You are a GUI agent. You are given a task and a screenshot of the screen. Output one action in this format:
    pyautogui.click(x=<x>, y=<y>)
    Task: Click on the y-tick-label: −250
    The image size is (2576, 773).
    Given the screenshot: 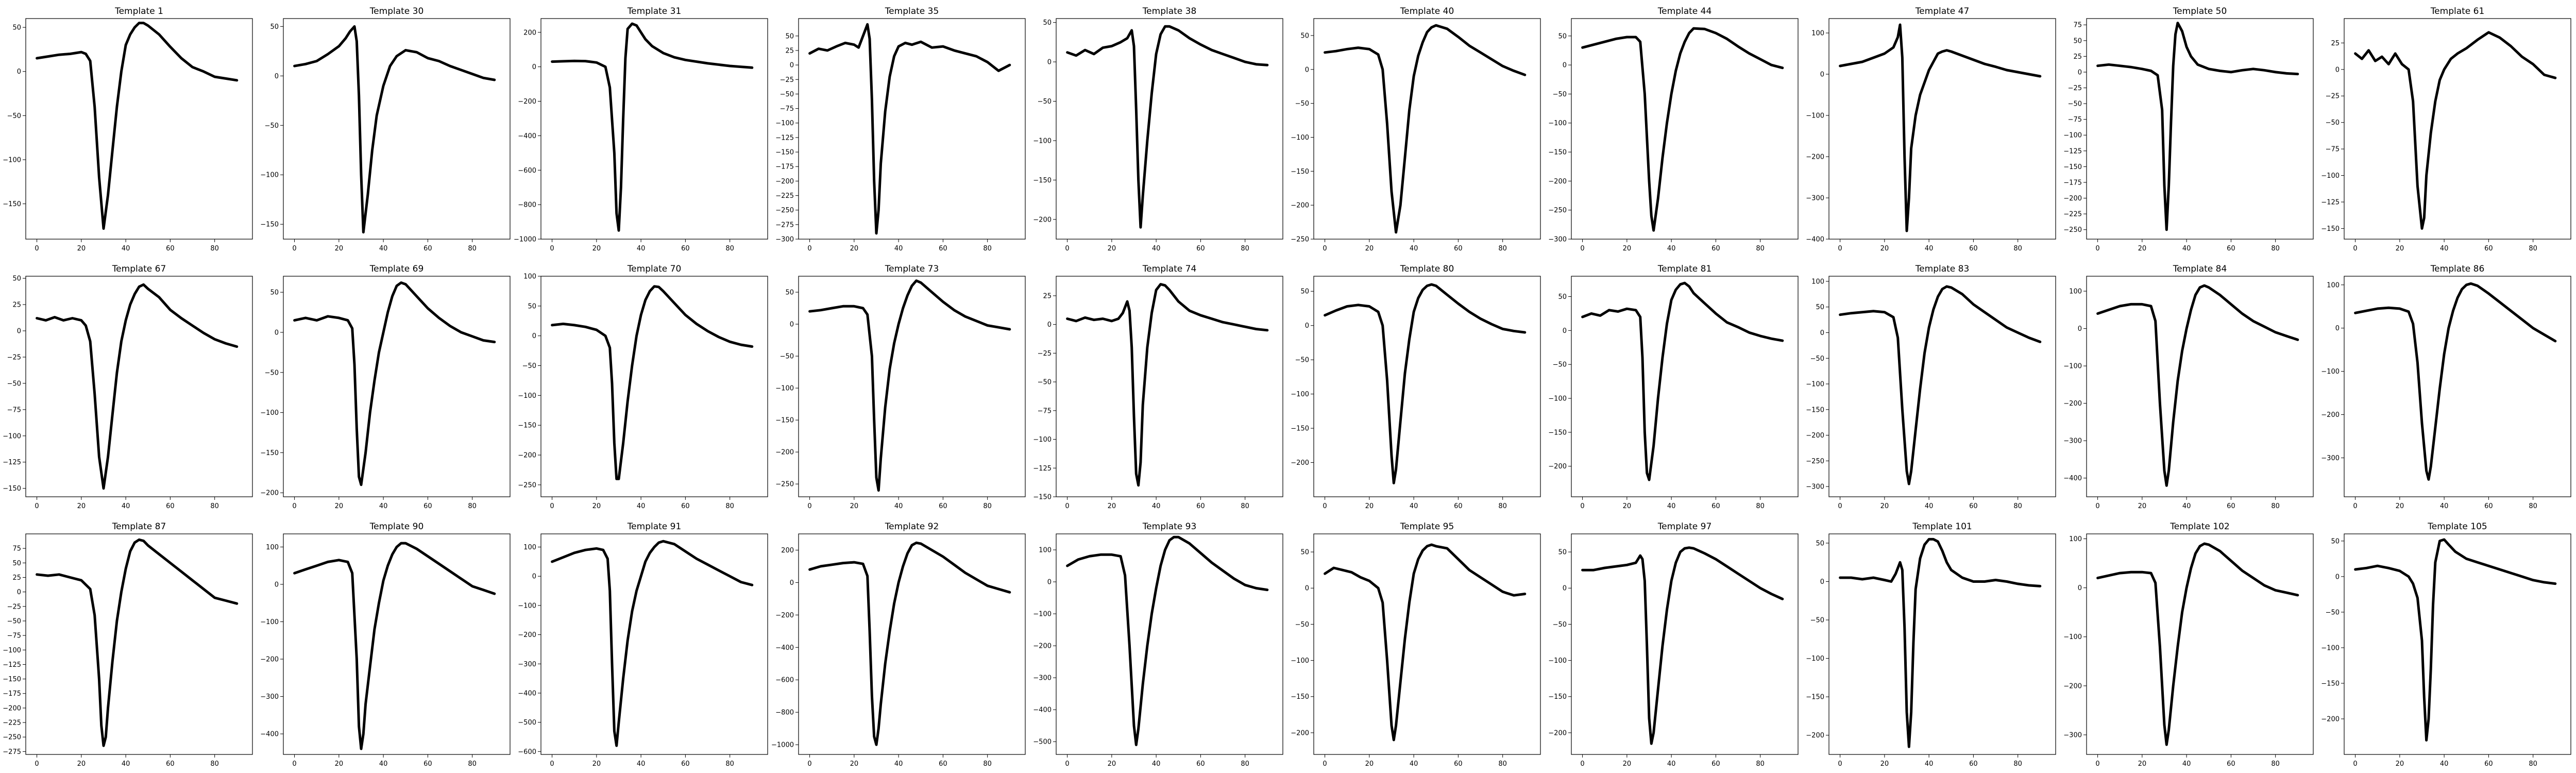 What is the action you would take?
    pyautogui.click(x=2072, y=230)
    